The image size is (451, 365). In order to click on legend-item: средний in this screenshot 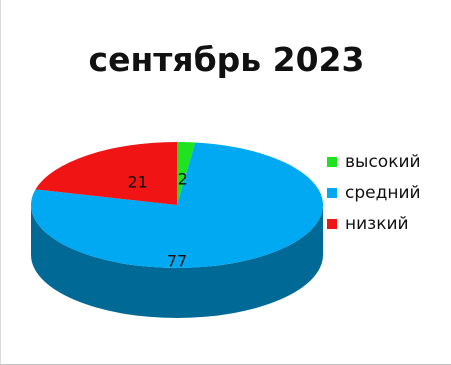, I will do `click(374, 192)`.